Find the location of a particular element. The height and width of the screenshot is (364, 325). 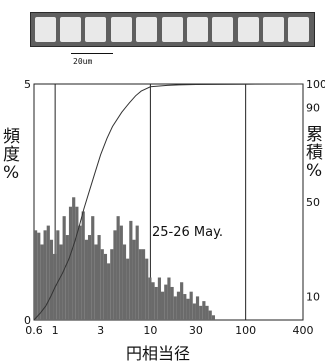

x-axis-title: 円相当径 is located at coordinates (158, 353).